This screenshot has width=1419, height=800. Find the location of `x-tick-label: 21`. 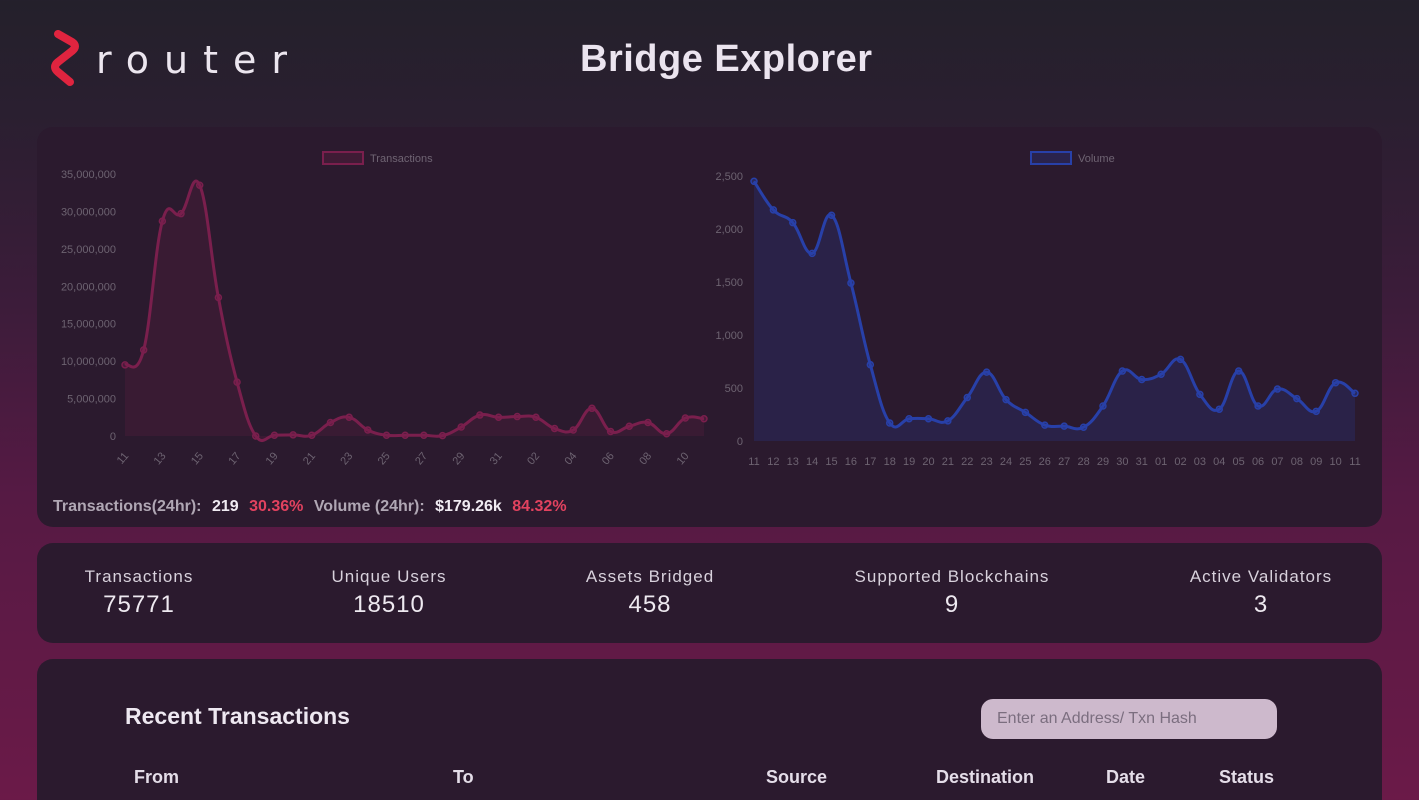

x-tick-label: 21 is located at coordinates (309, 458).